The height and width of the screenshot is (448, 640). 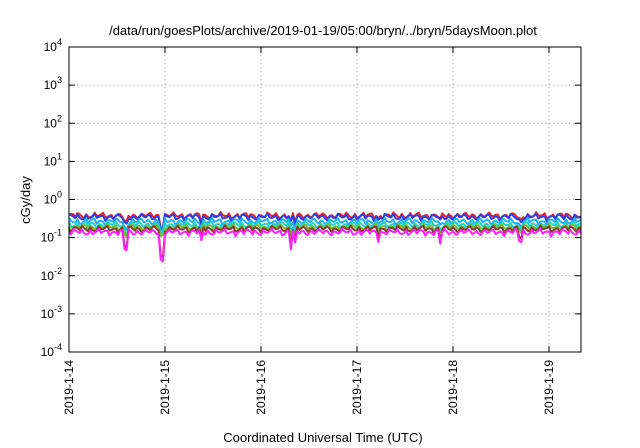 I want to click on y-tick-label: 10², so click(x=53, y=121).